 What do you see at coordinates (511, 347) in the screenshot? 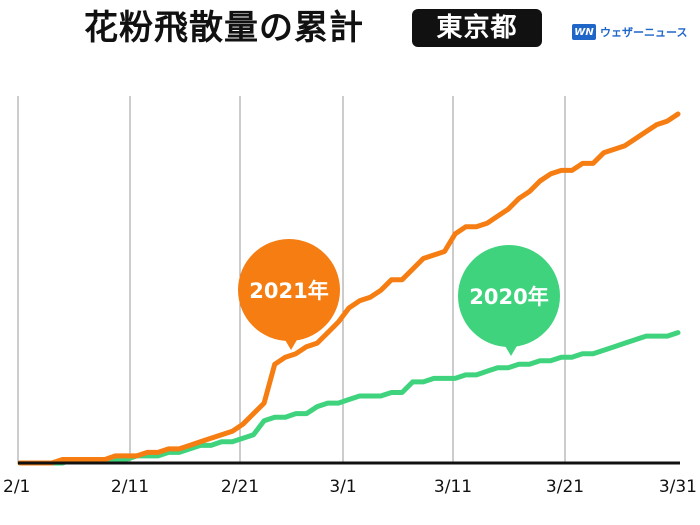
I see `bubble-2020-pointer` at bounding box center [511, 347].